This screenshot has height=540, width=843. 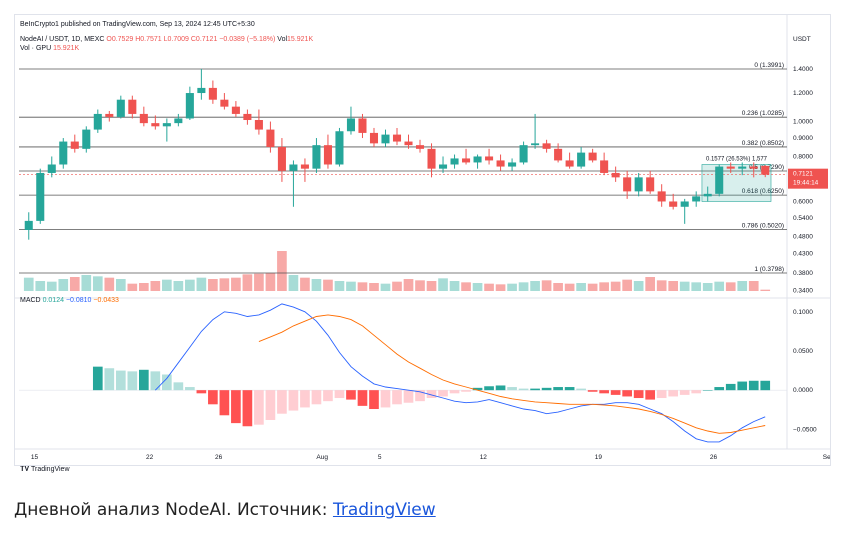 I want to click on time-tick-label: 19, so click(x=599, y=457).